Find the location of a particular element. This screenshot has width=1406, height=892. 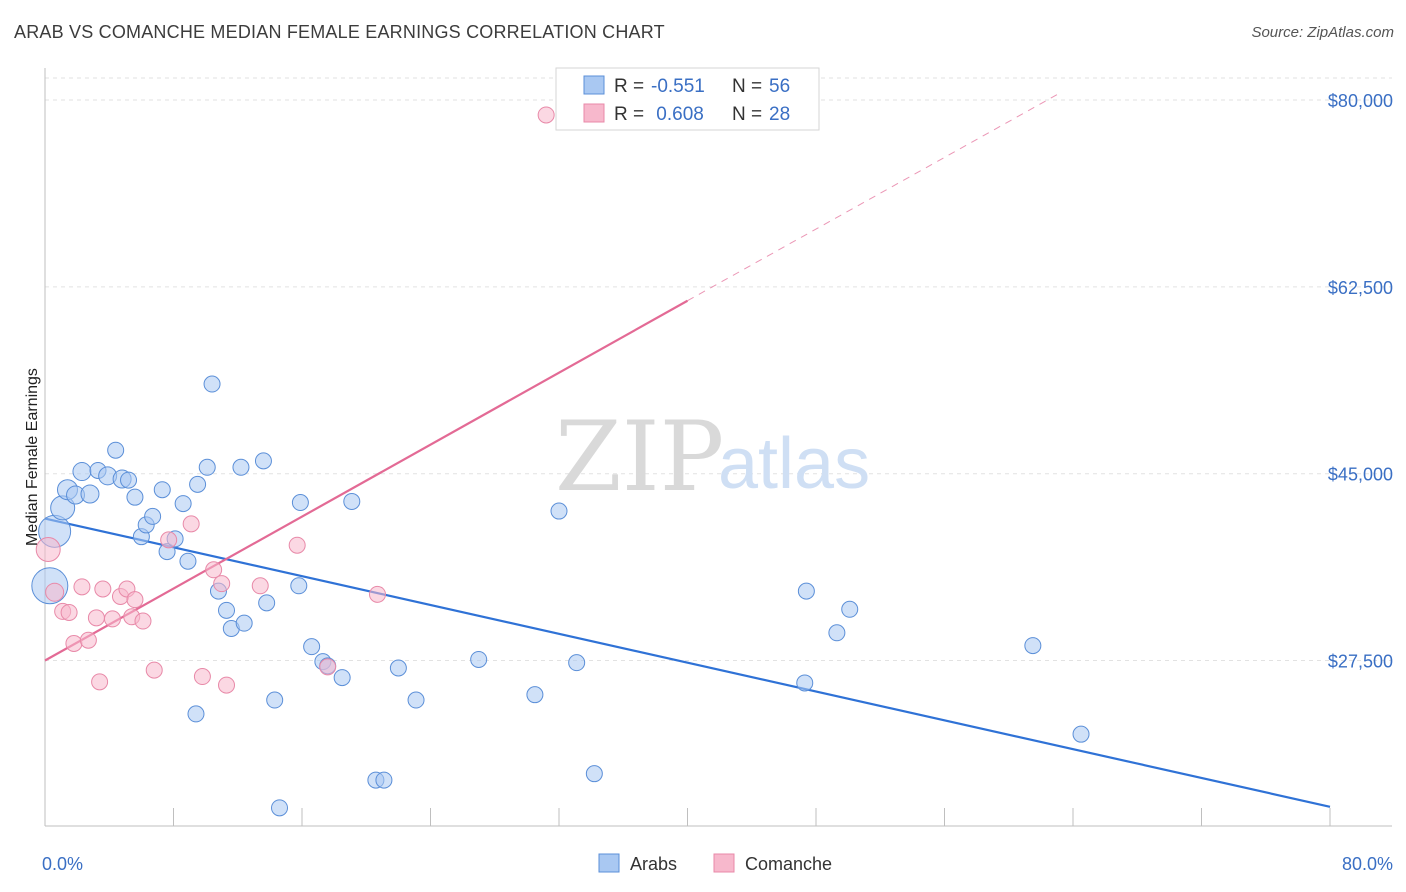

legend-box: R = -0.551 N = 56 R = 0.608 N = 28 is located at coordinates (687, 99).